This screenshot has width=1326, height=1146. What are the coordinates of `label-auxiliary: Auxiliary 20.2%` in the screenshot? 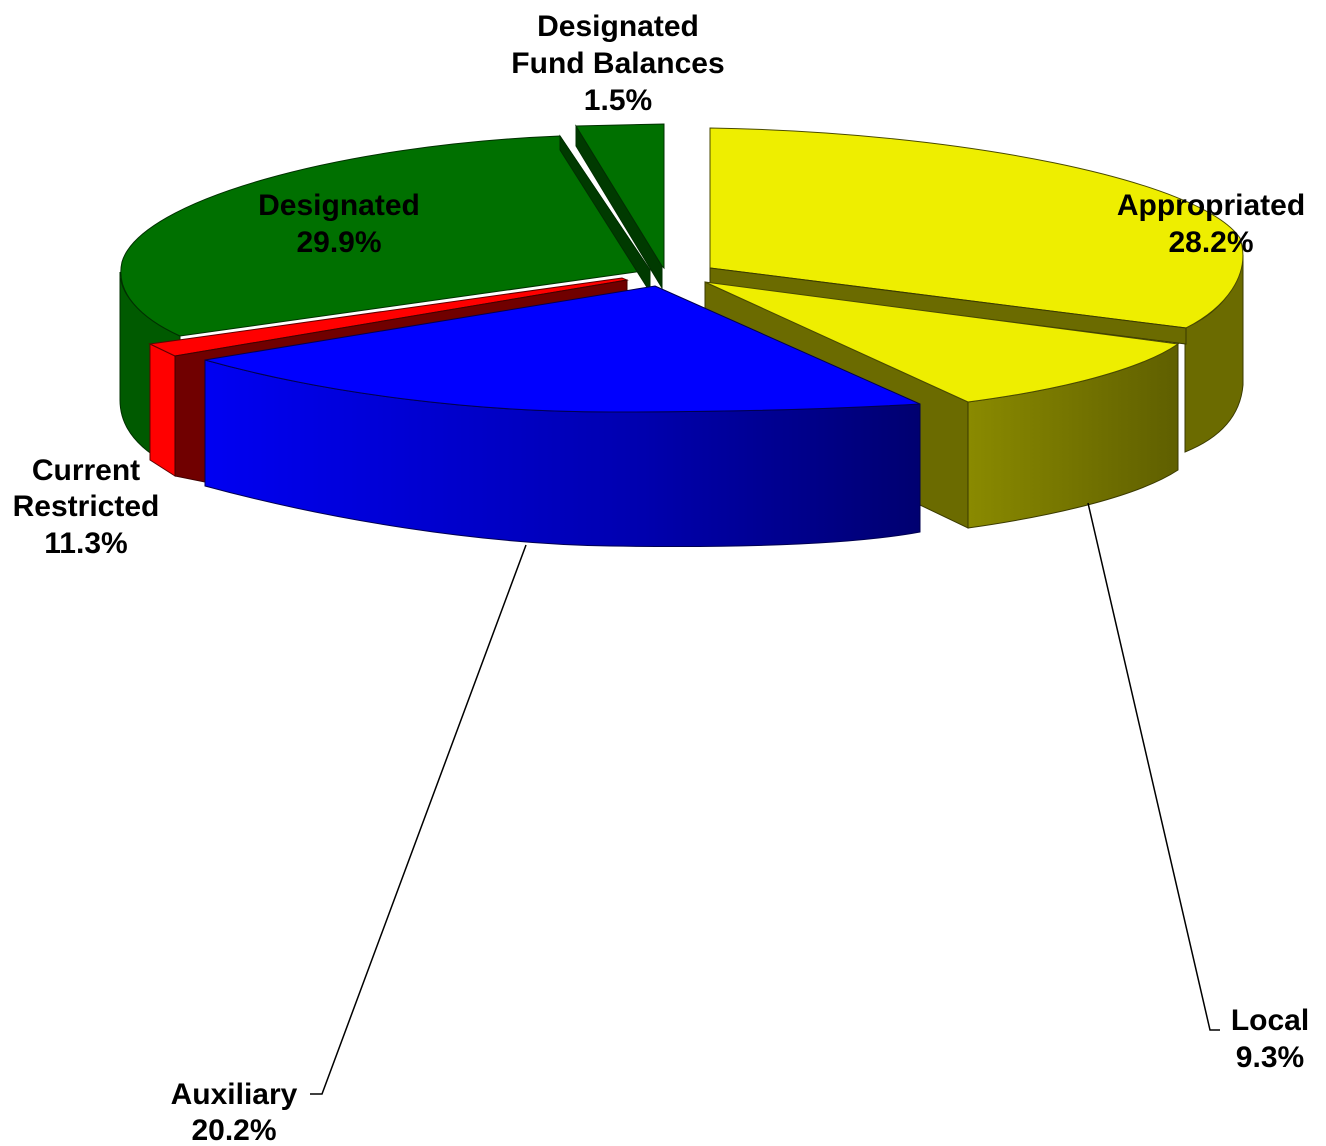 It's located at (234, 1112).